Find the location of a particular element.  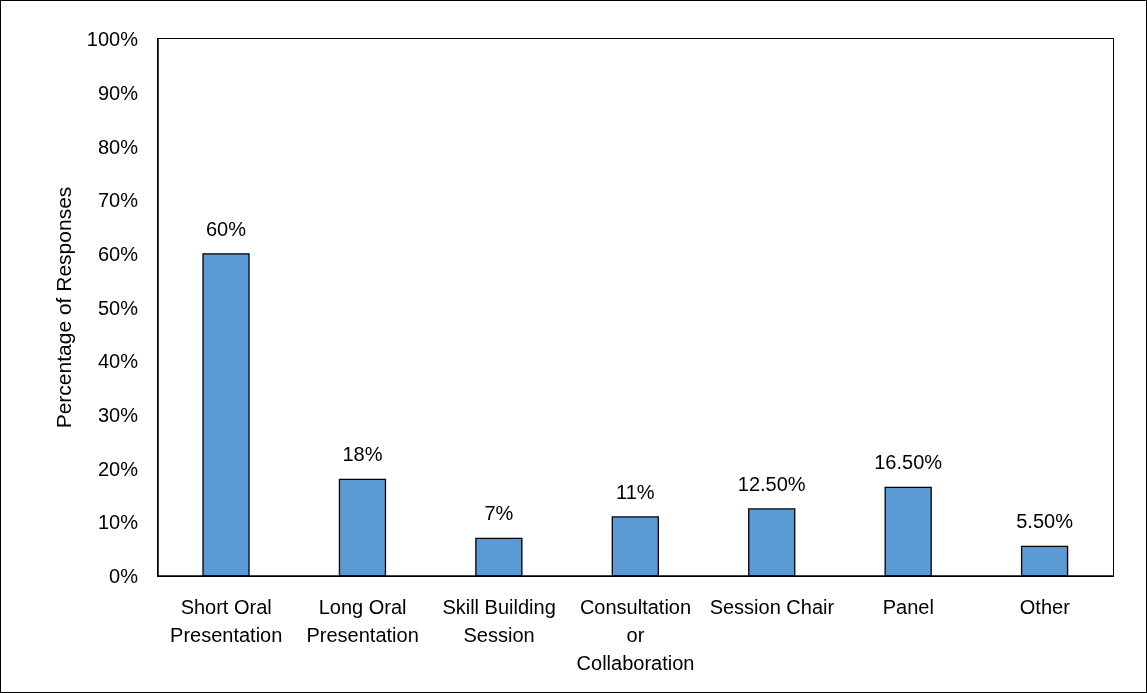

y-axis-title: Percentage of Responses is located at coordinates (63, 307).